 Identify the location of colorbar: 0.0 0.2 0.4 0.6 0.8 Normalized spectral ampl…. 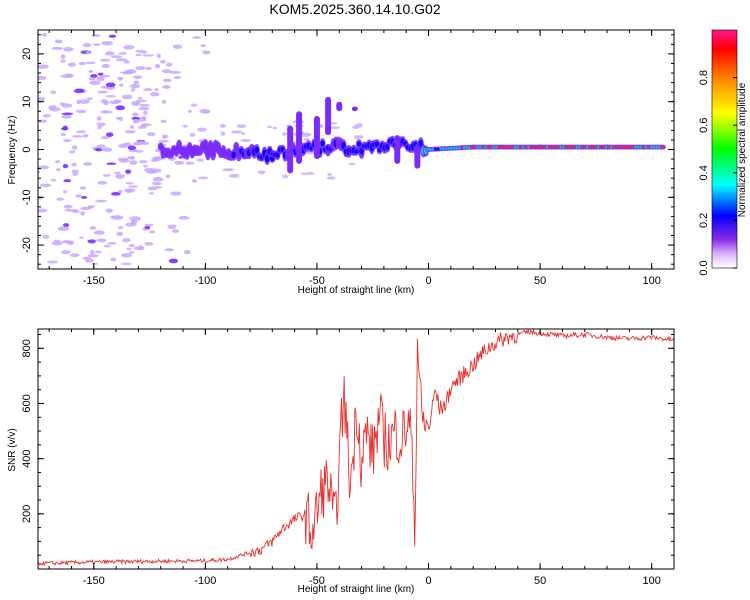
(723, 152).